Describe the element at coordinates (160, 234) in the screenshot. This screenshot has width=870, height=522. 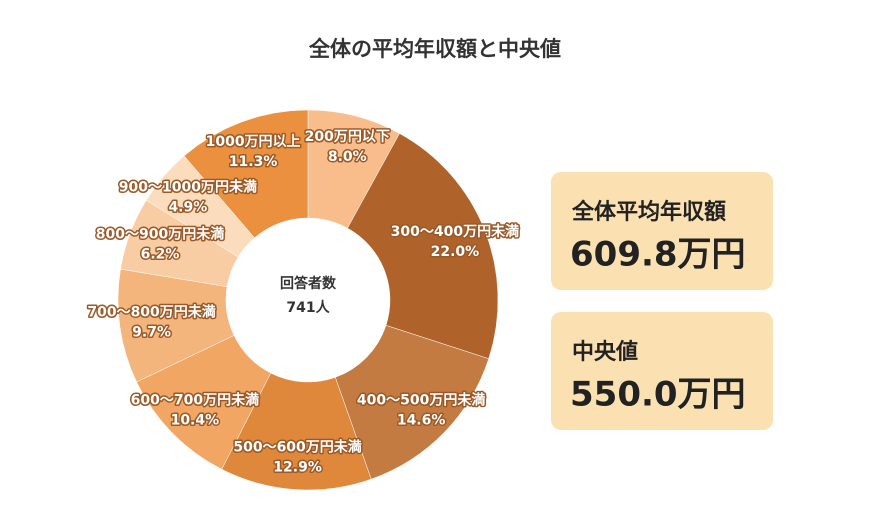
I see `slice-label: 800～900万円未満` at that location.